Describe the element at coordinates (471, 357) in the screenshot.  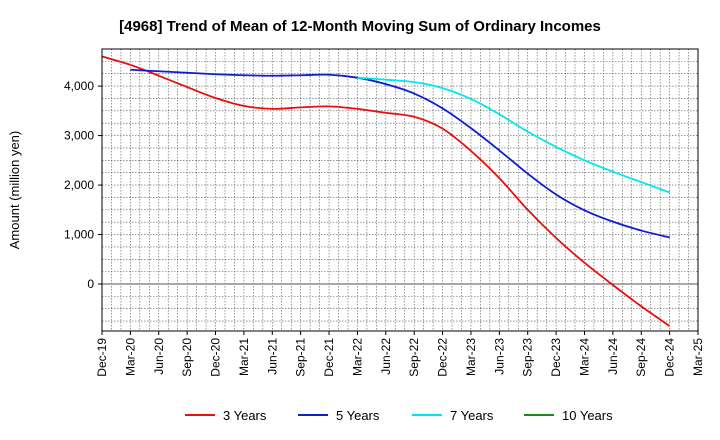
I see `x-tick-label: Mar-23` at that location.